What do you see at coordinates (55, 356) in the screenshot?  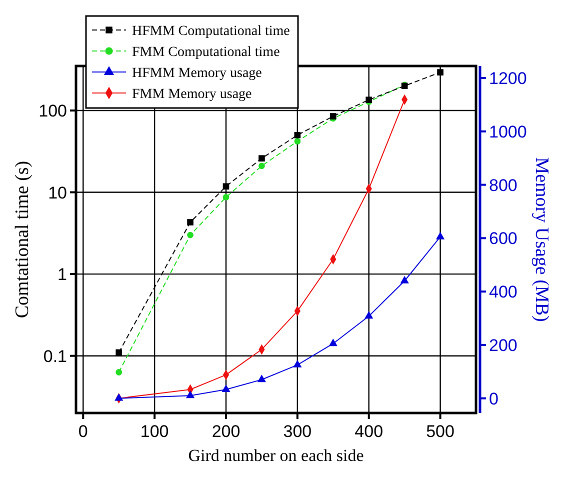 I see `y-tick-label: 0.1` at bounding box center [55, 356].